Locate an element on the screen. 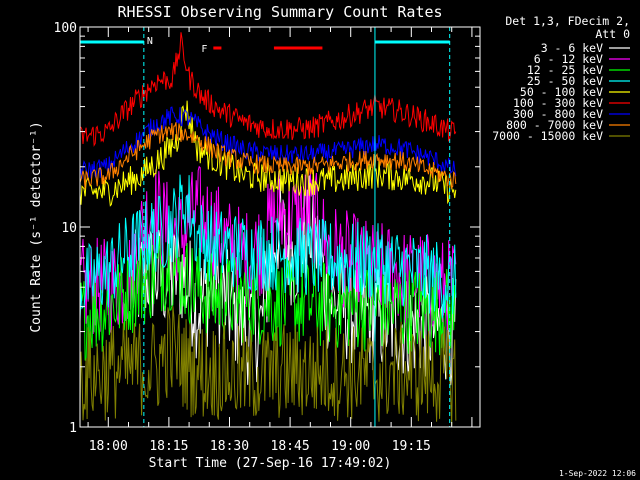 This screenshot has height=480, width=640. x-tick-label: 18:30 is located at coordinates (229, 446).